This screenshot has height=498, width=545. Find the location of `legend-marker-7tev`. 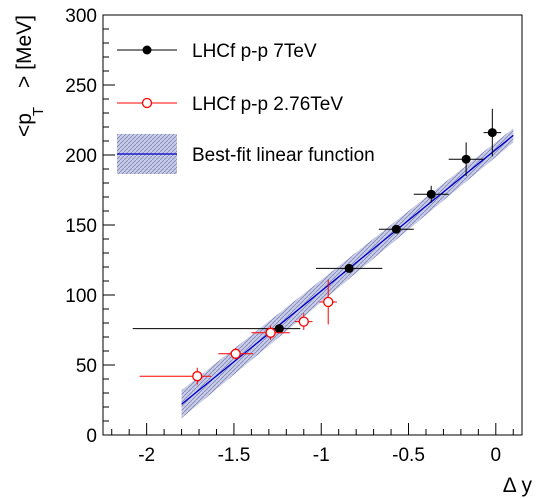

legend-marker-7tev is located at coordinates (147, 50).